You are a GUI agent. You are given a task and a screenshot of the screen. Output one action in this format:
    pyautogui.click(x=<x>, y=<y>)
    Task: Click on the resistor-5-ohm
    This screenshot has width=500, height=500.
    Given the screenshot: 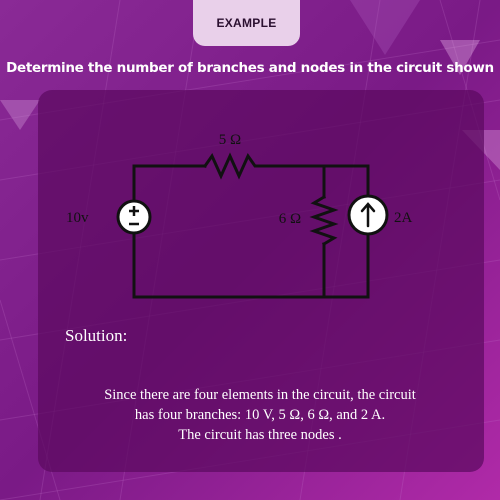 What is the action you would take?
    pyautogui.click(x=232, y=166)
    